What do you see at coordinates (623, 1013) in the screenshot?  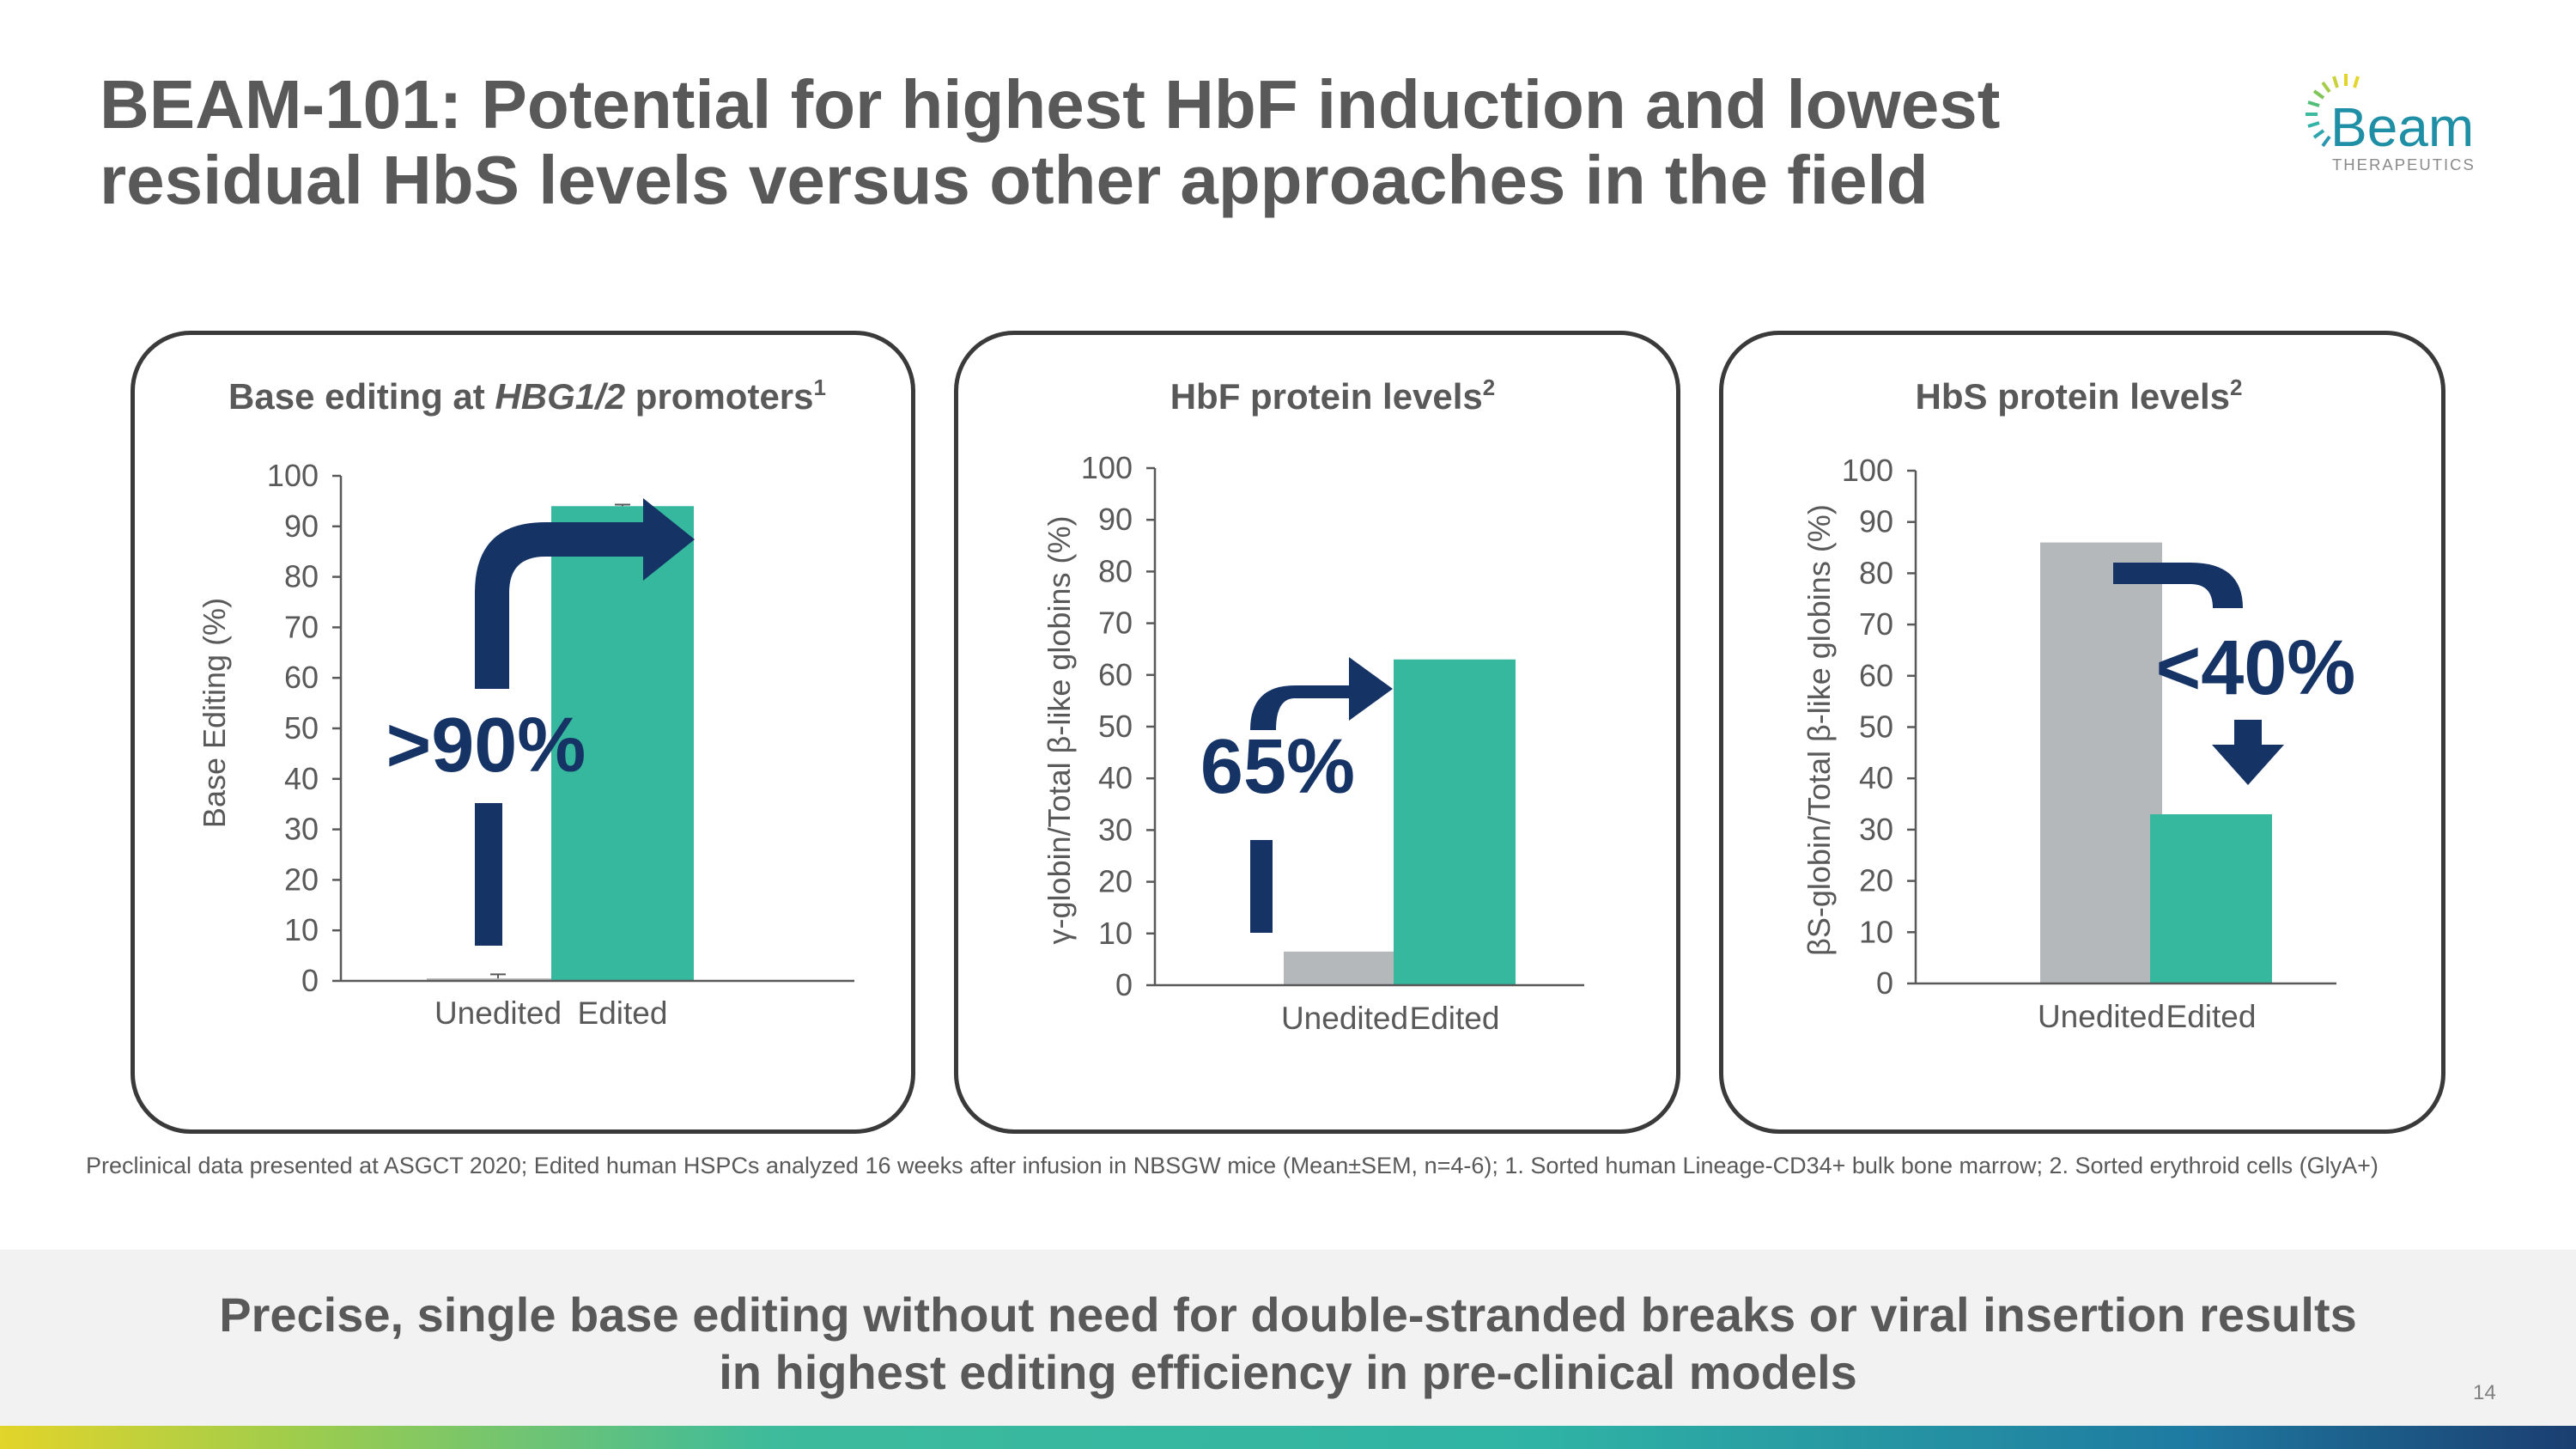 I see `chart-1-category-label: Edited` at bounding box center [623, 1013].